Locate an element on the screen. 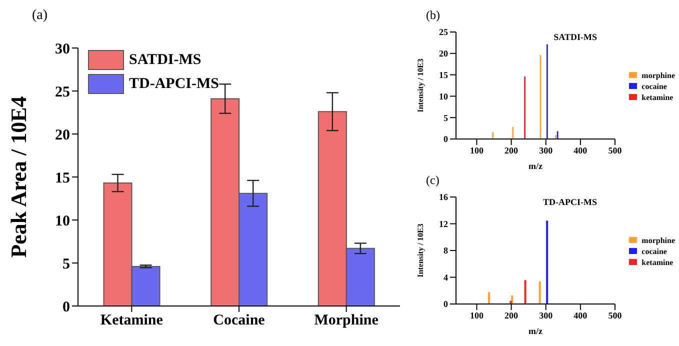 This screenshot has height=346, width=679. y-axis-title: Peak Area / 10E4 is located at coordinates (18, 177).